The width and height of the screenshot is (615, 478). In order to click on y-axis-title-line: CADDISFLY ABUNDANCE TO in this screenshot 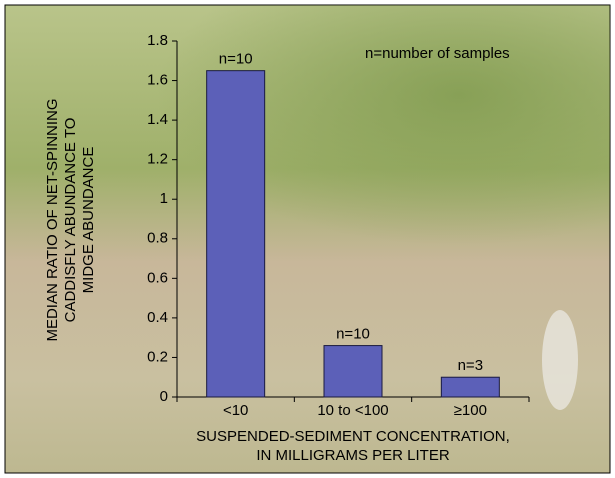, I will do `click(70, 220)`.